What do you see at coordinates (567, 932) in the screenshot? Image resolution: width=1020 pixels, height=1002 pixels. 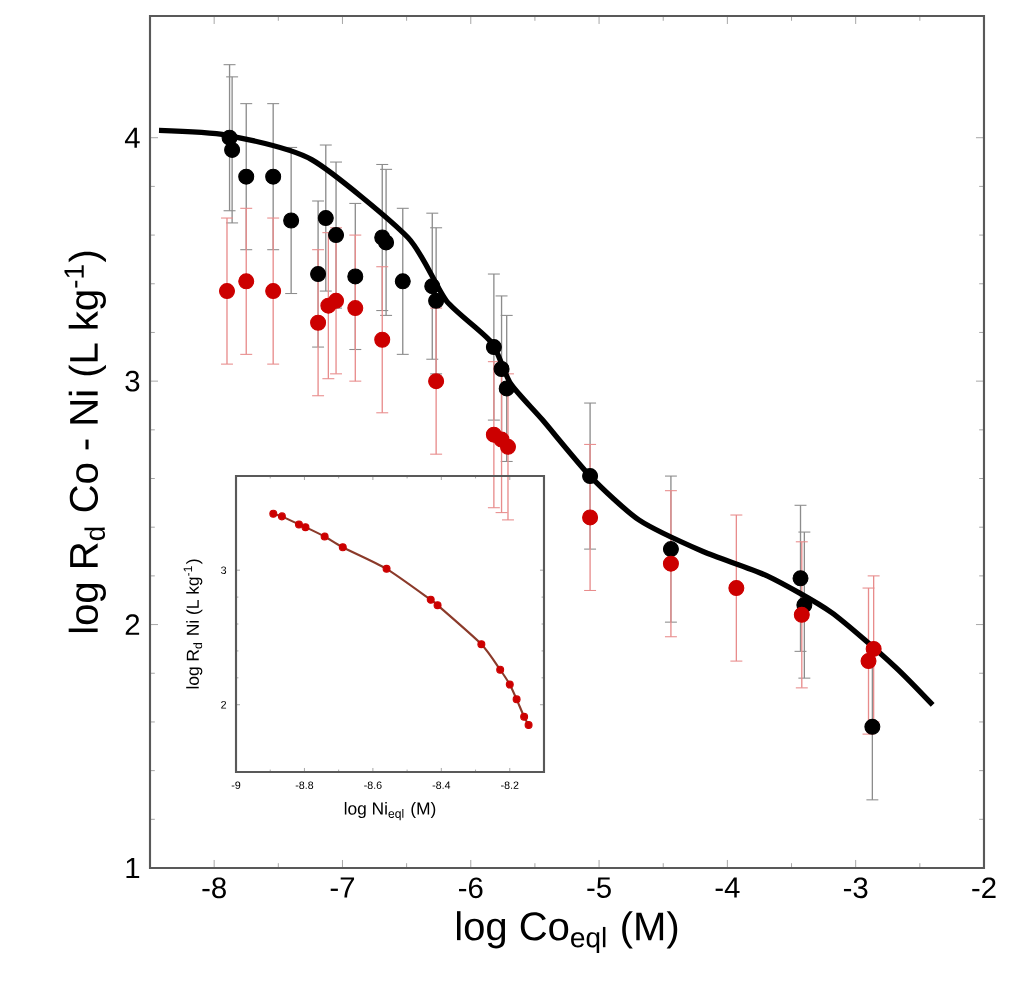 I see `x-axis-title: log Co$_{eql}$ (M)` at bounding box center [567, 932].